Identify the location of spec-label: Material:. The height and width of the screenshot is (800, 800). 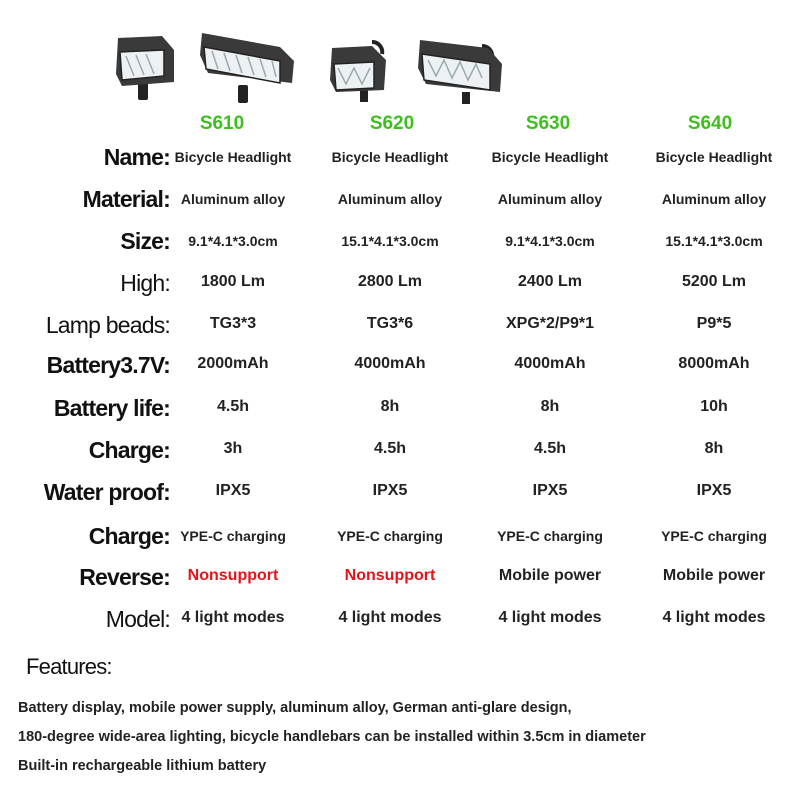
(126, 199).